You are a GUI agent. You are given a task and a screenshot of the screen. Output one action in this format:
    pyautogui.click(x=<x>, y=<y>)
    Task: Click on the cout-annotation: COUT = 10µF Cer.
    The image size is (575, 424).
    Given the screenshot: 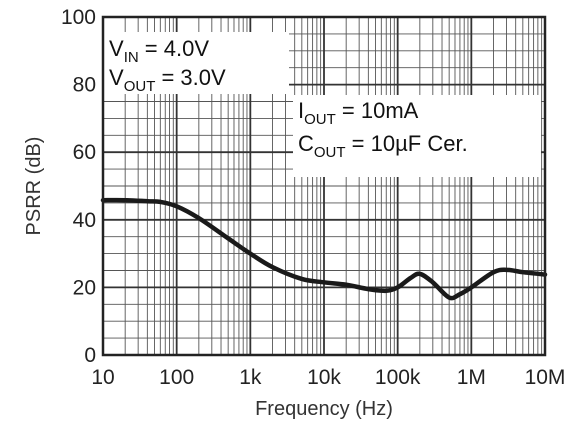 What is the action you would take?
    pyautogui.click(x=383, y=146)
    